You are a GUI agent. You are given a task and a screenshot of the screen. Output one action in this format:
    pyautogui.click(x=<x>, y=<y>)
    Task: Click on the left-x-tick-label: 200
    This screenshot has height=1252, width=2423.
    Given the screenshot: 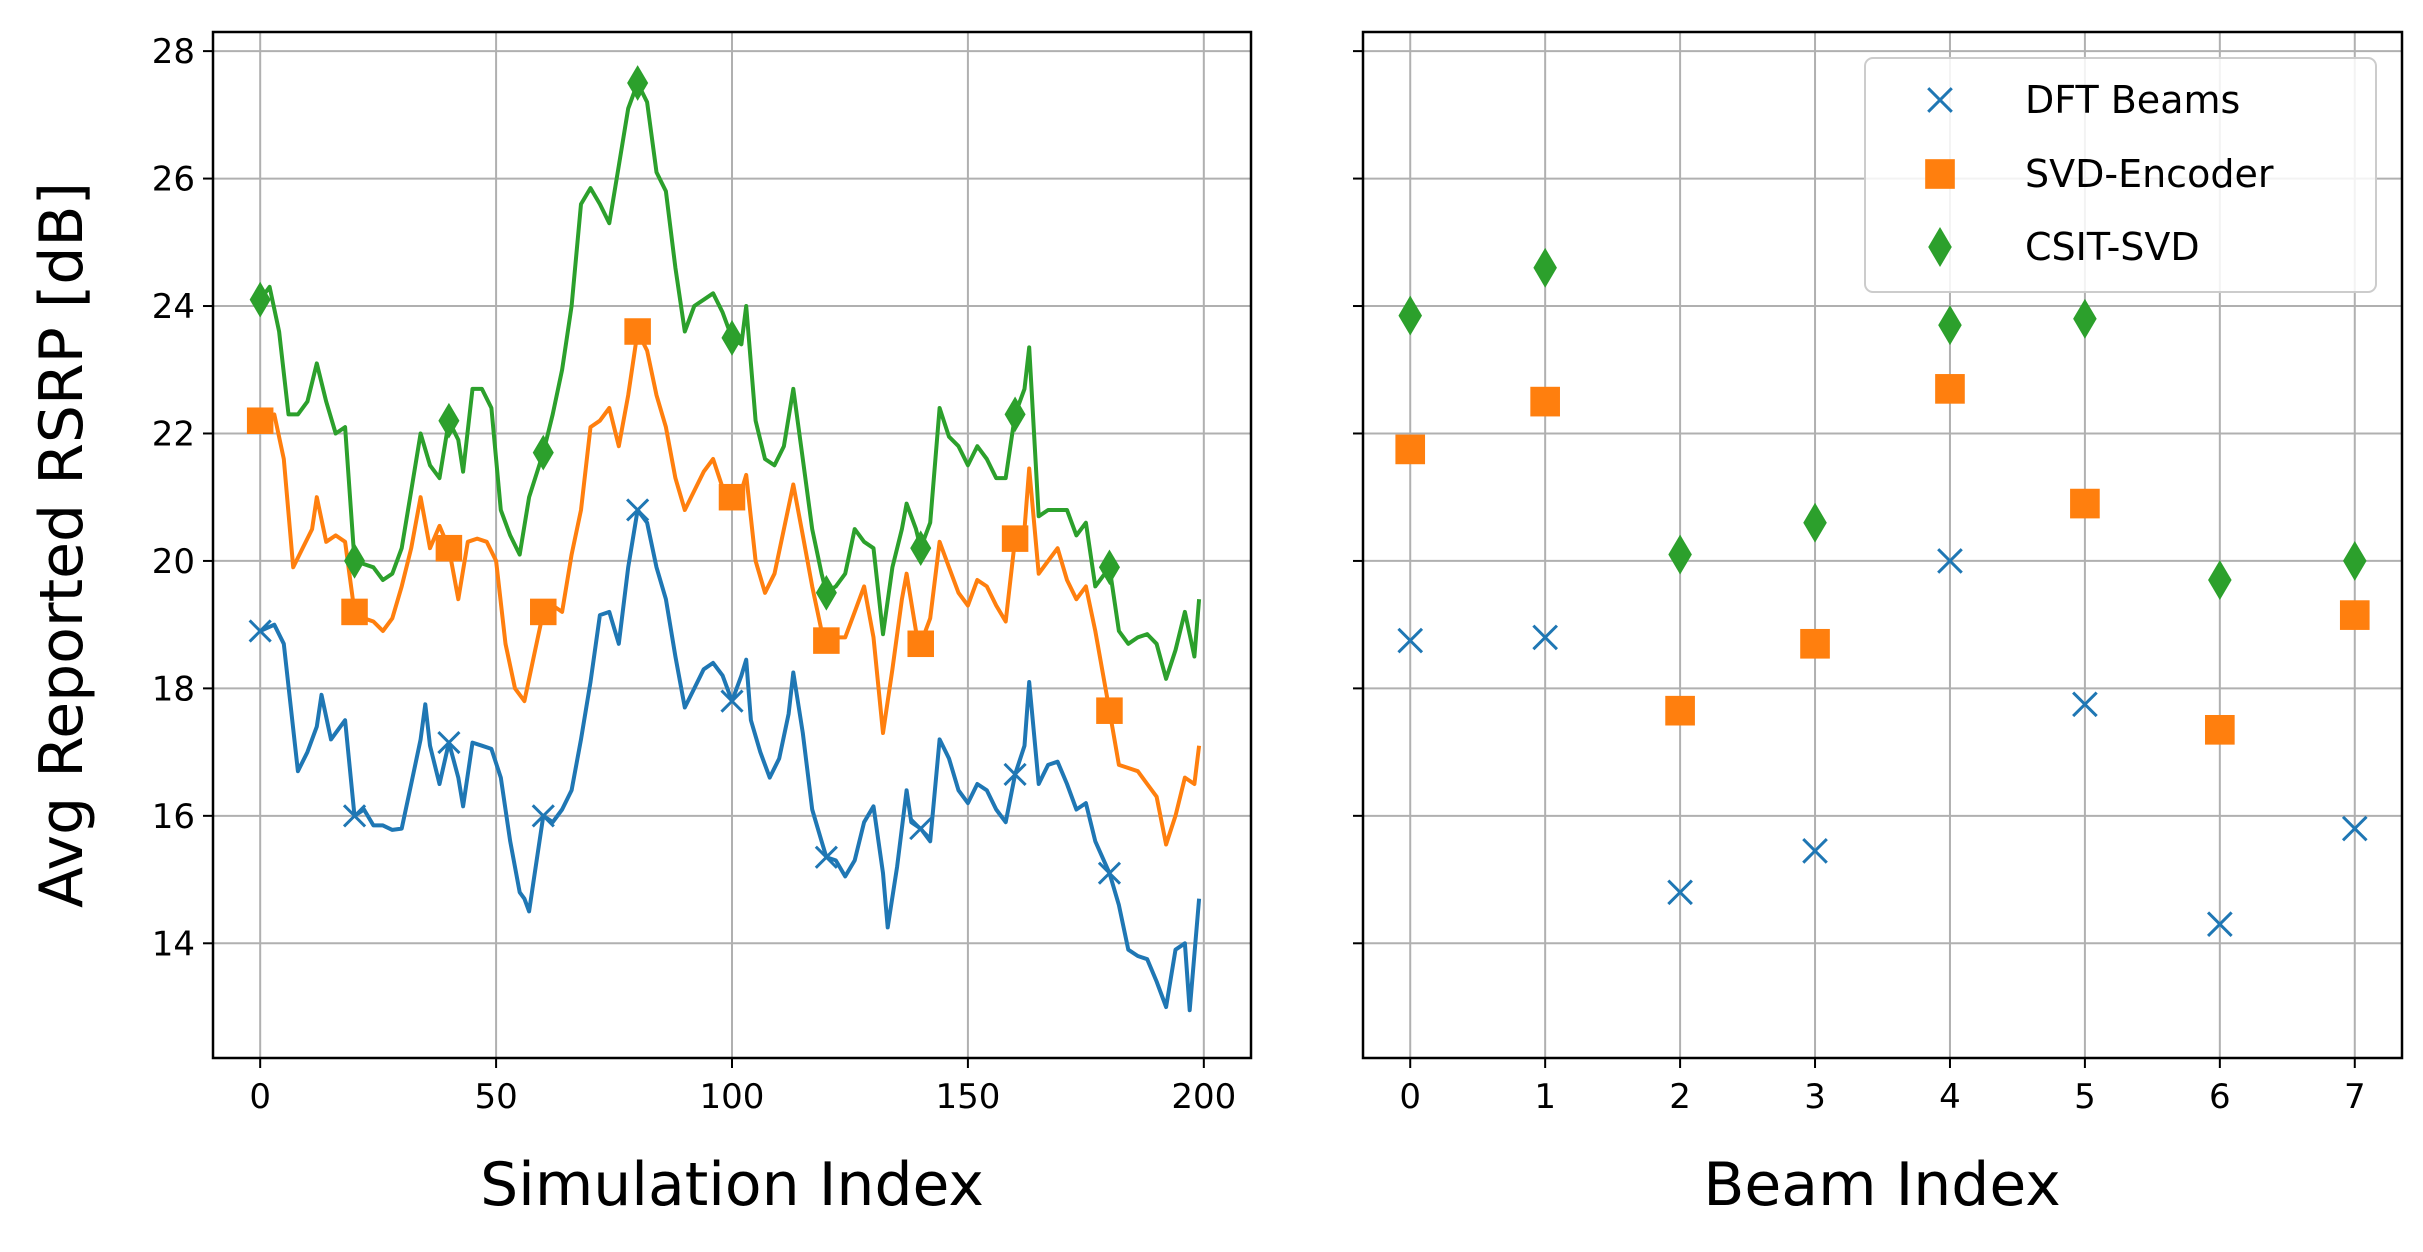 What is the action you would take?
    pyautogui.click(x=1203, y=1097)
    